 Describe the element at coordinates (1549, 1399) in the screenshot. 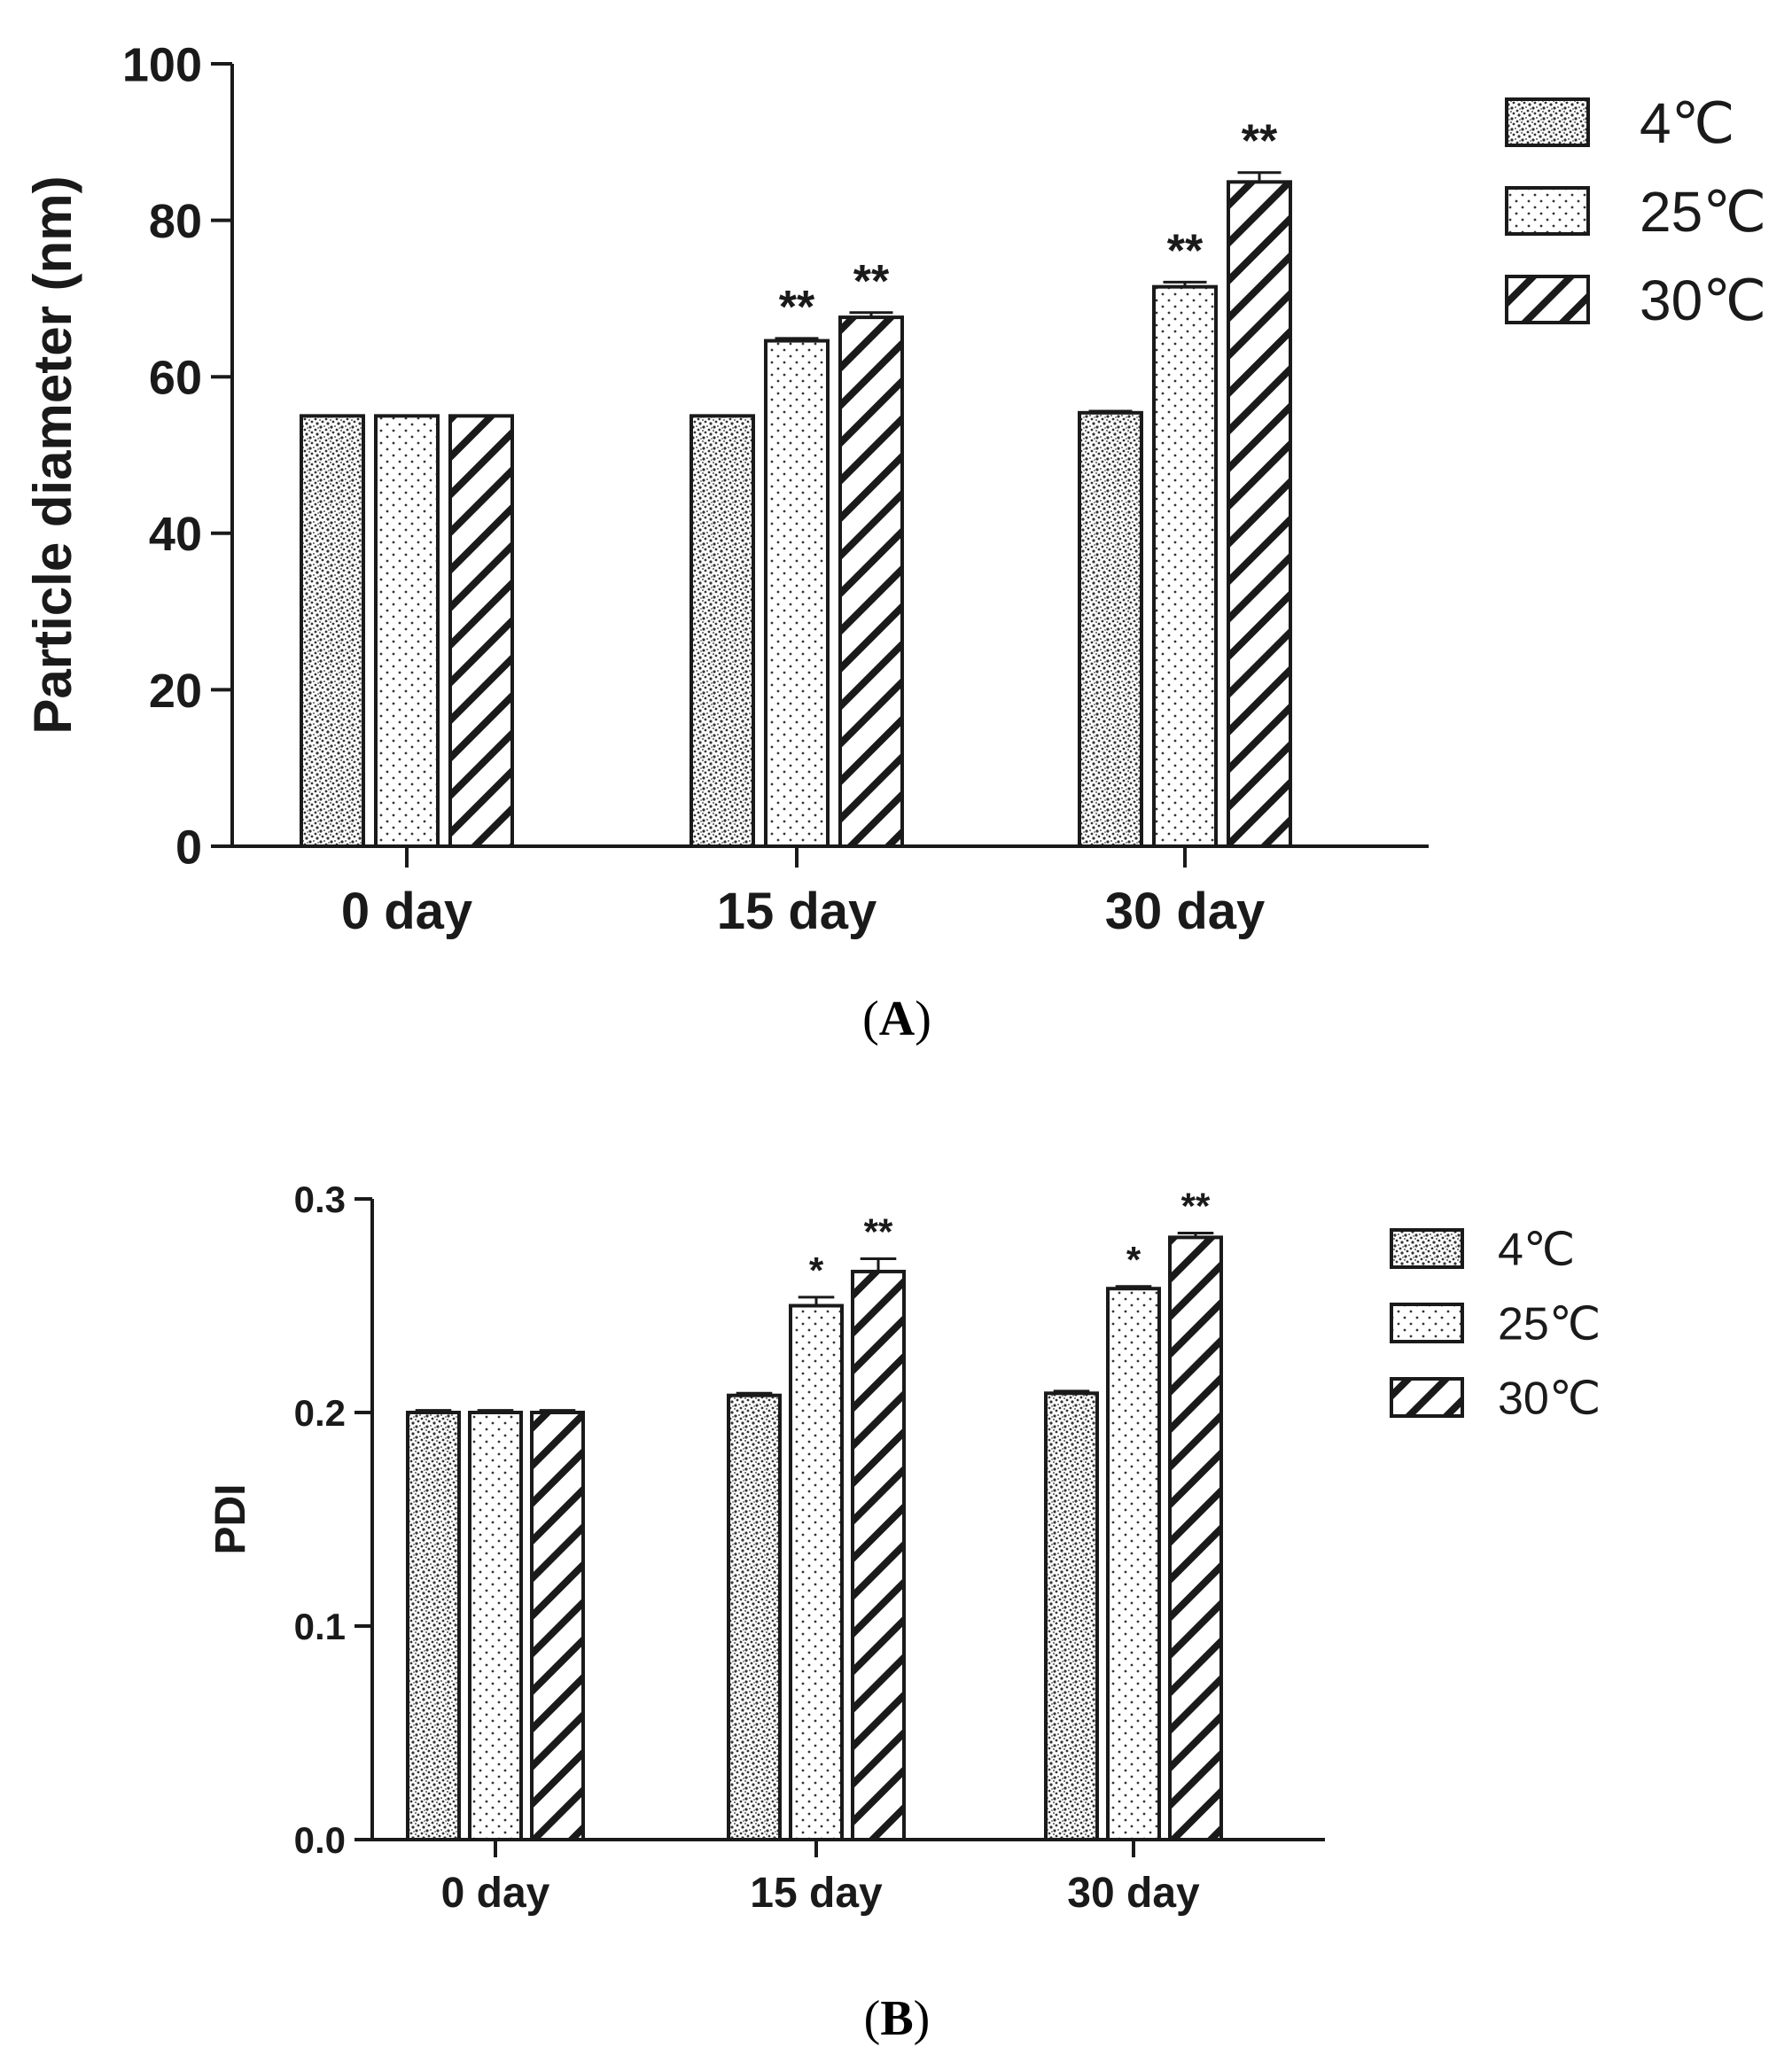

I see `pb-legend-label: 30℃` at that location.